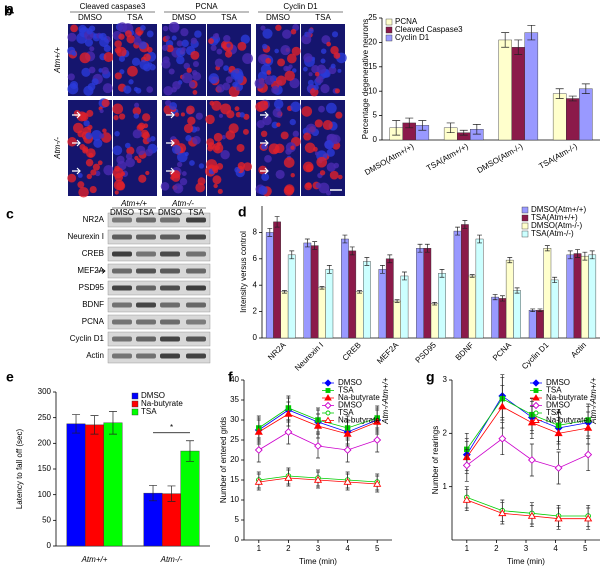 This screenshot has height=580, width=607. I want to click on legend-label: DMSO(Atm+/+), so click(558, 209).